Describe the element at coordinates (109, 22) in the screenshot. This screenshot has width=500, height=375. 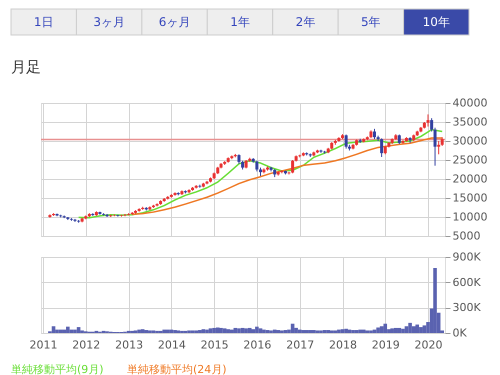
I see `text: 3ヶ月` at that location.